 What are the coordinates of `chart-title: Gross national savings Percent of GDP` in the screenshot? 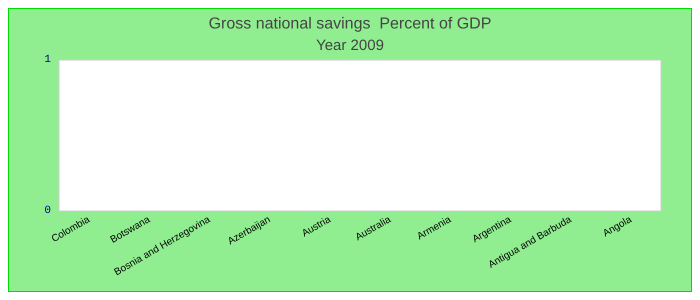 It's located at (350, 24).